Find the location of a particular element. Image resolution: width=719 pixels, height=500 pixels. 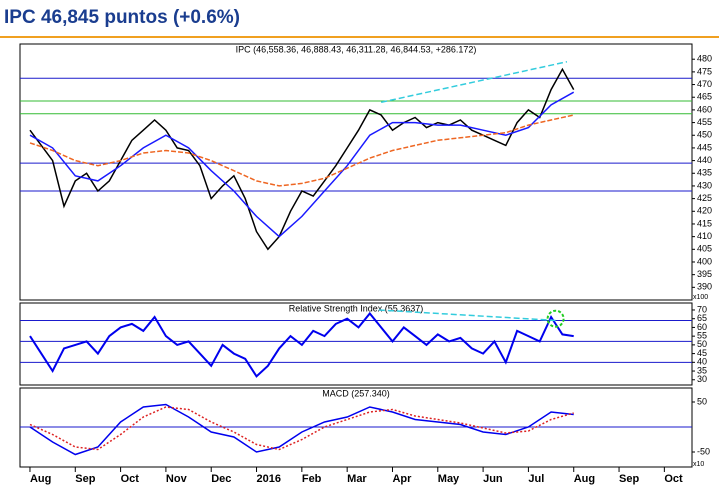

x-tick-label: Dec is located at coordinates (221, 479).